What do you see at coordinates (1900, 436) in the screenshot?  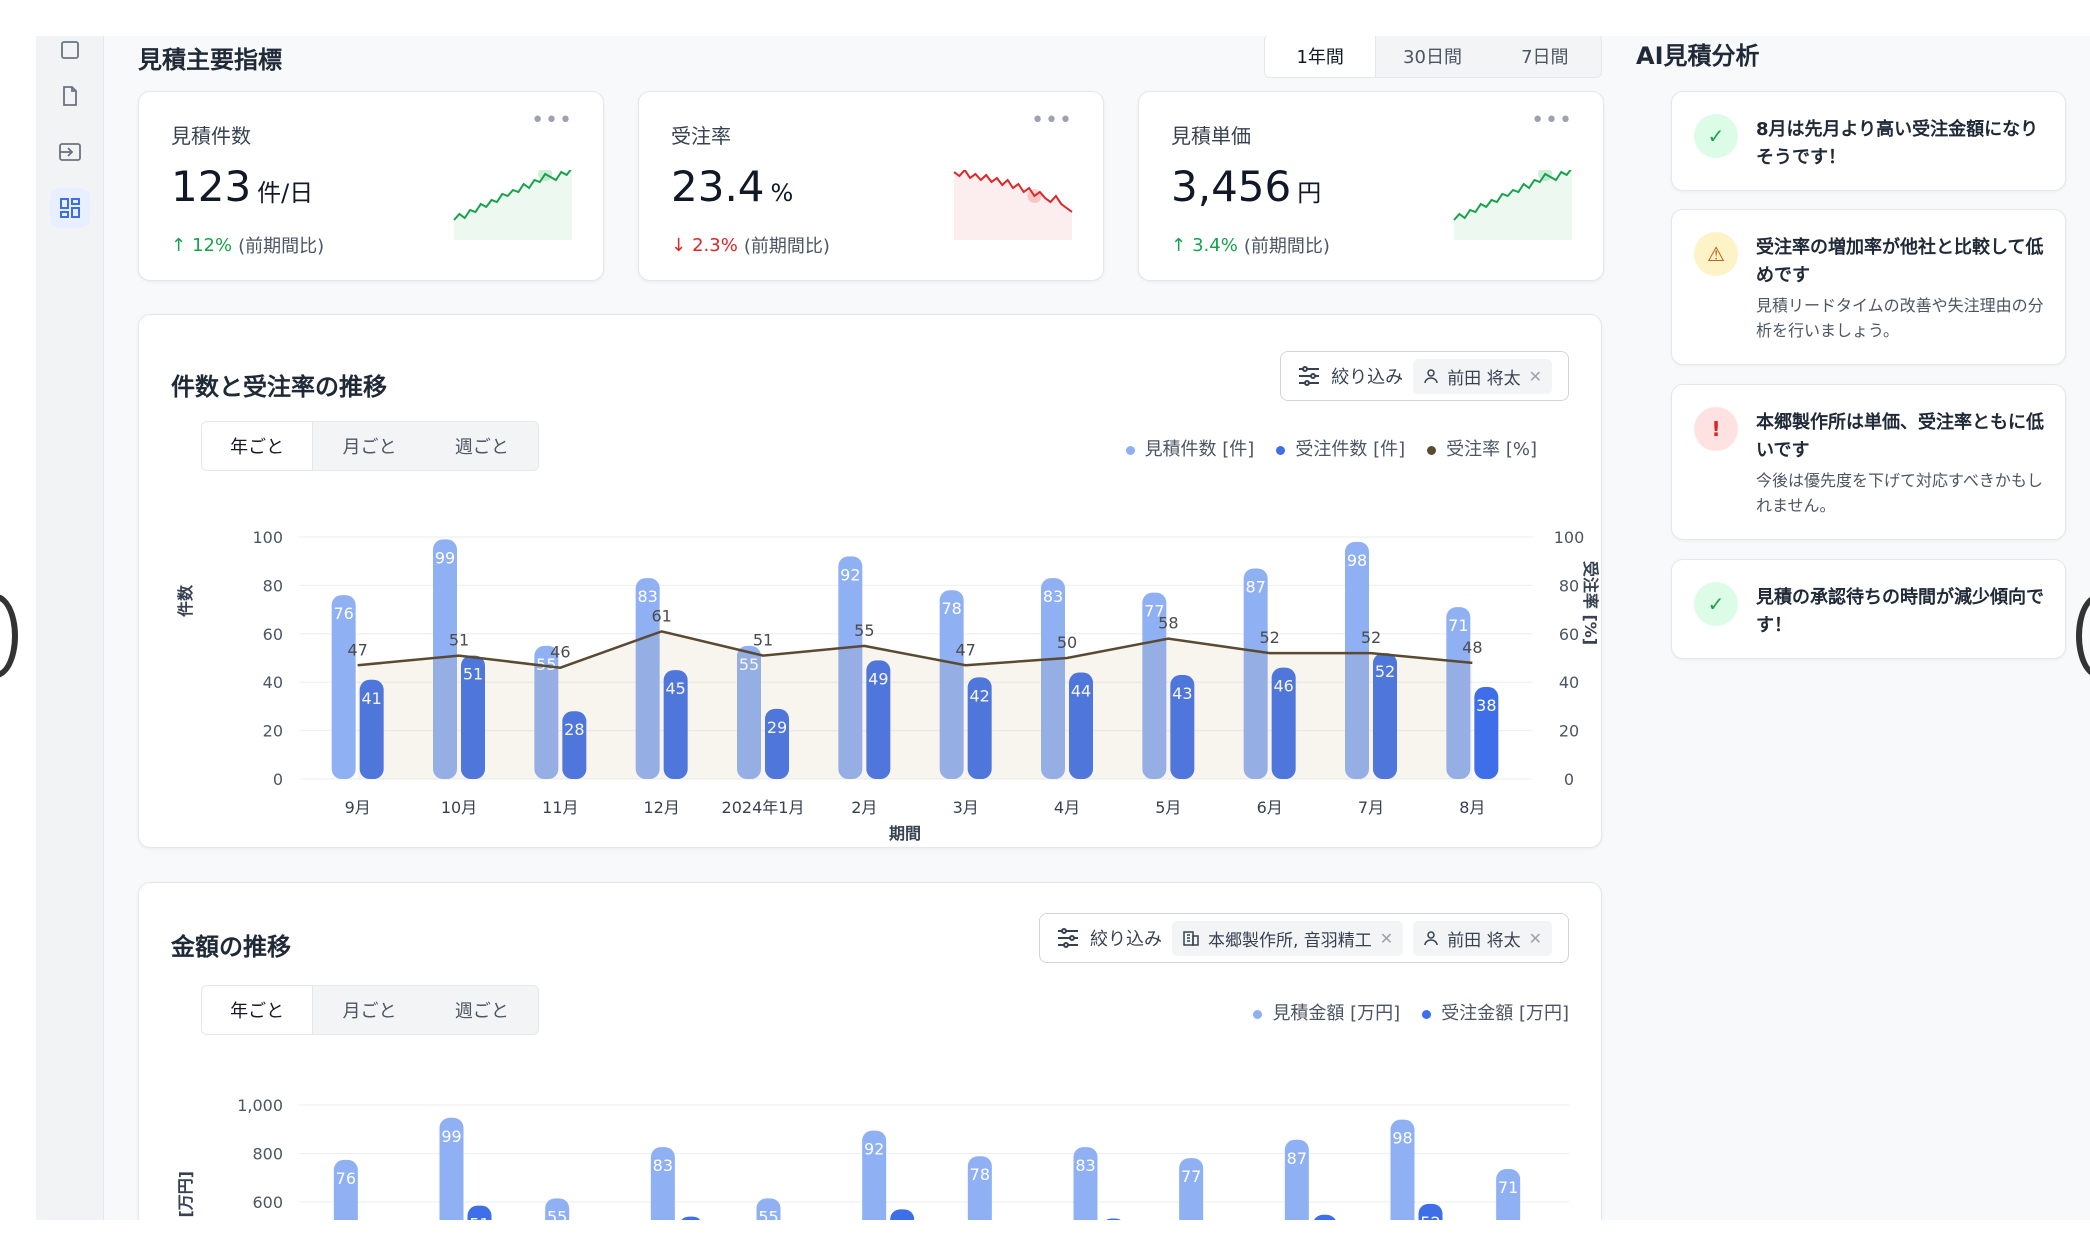 I see `ai-insight-title: 本郷製作所は単価、受注率ともに低いです` at bounding box center [1900, 436].